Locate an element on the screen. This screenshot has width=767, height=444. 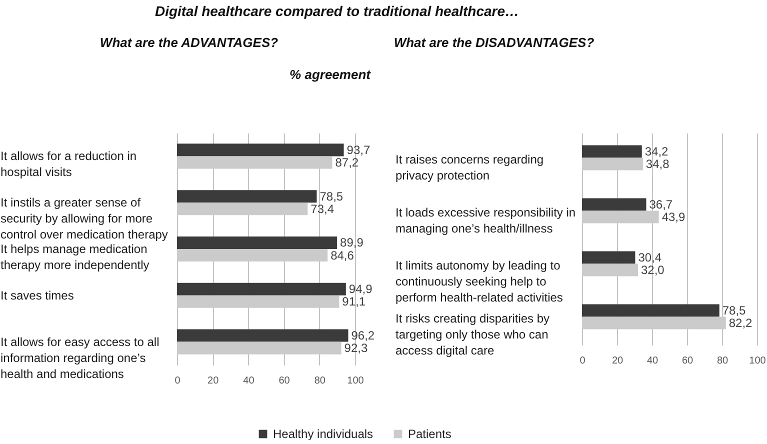
y-tick-label: It instils a greater sense of security by allowing for more control over medication therapy is located at coordinates (84, 219).